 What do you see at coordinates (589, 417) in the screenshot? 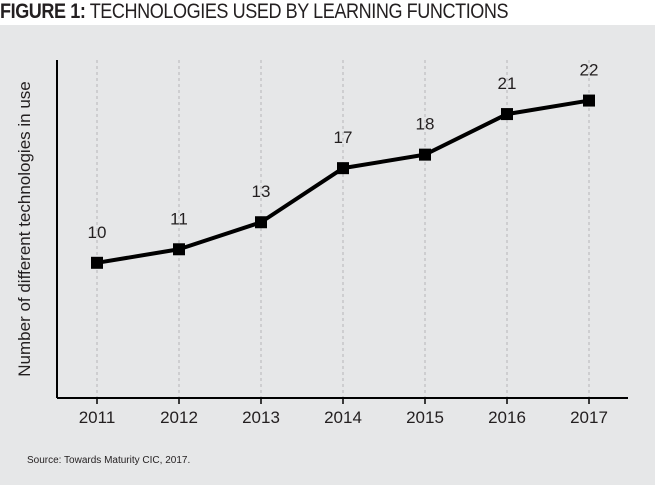
I see `x-tick-label: 2017` at bounding box center [589, 417].